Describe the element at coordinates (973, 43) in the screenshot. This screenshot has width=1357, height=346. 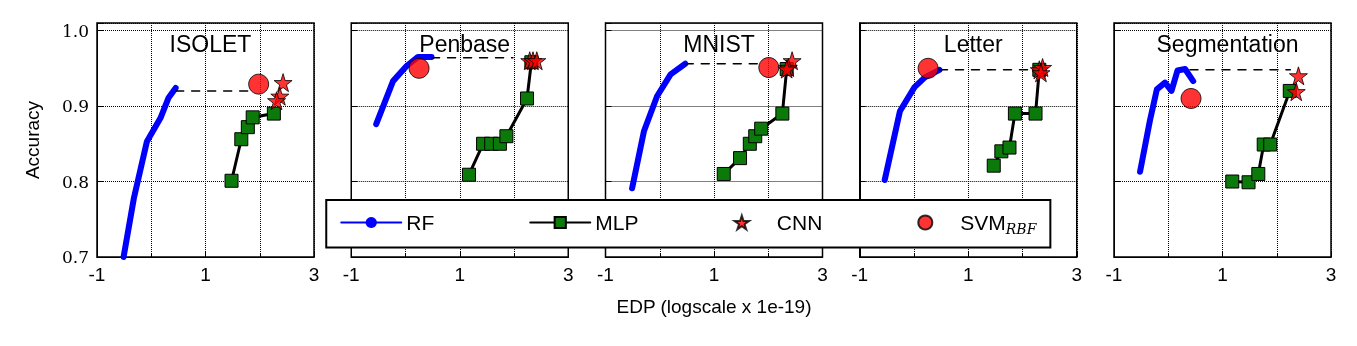
I see `chart-title: Letter` at that location.